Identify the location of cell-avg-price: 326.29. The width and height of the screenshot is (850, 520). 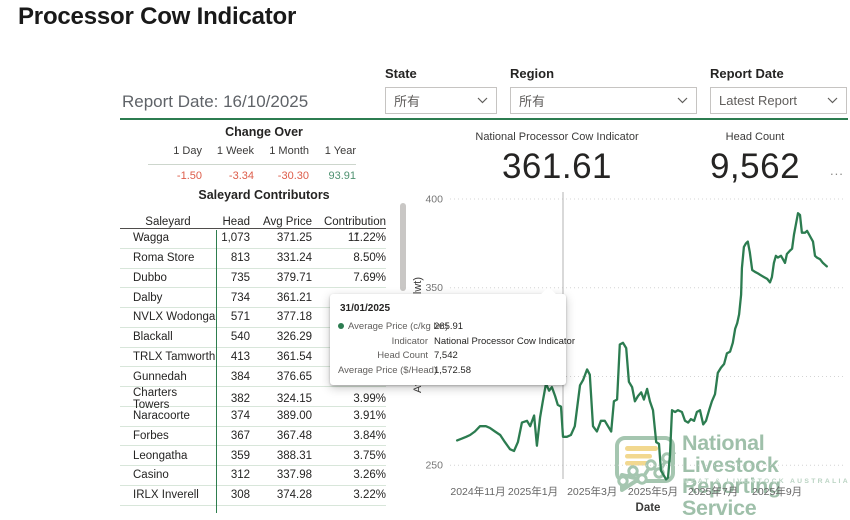
(294, 337).